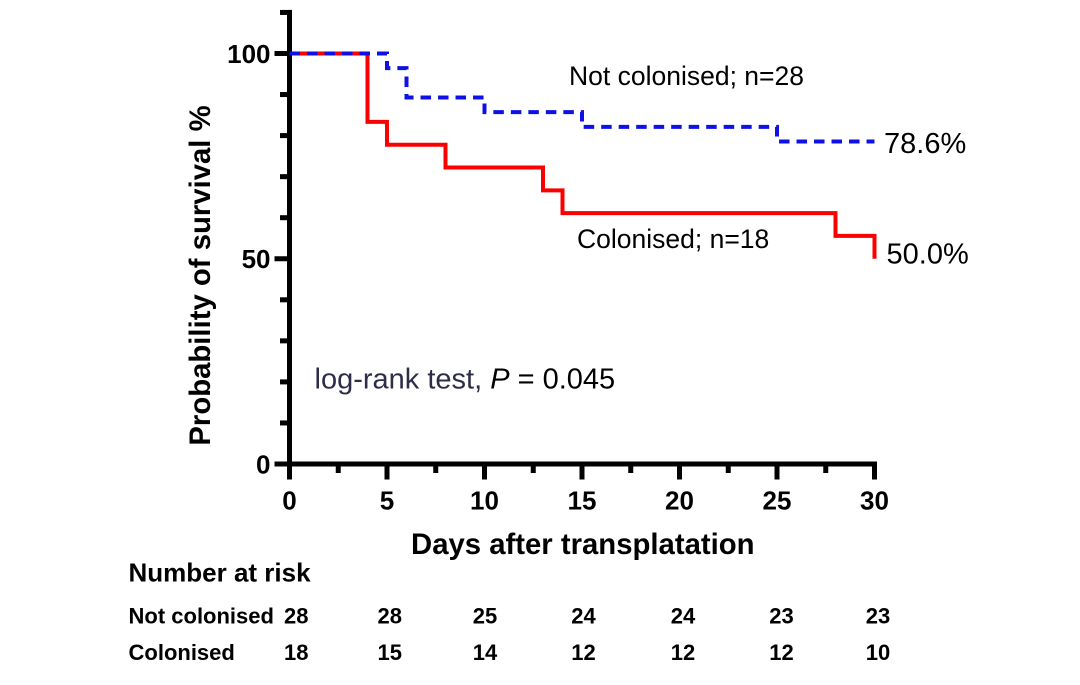  Describe the element at coordinates (248, 54) in the screenshot. I see `svg-text: 100` at that location.